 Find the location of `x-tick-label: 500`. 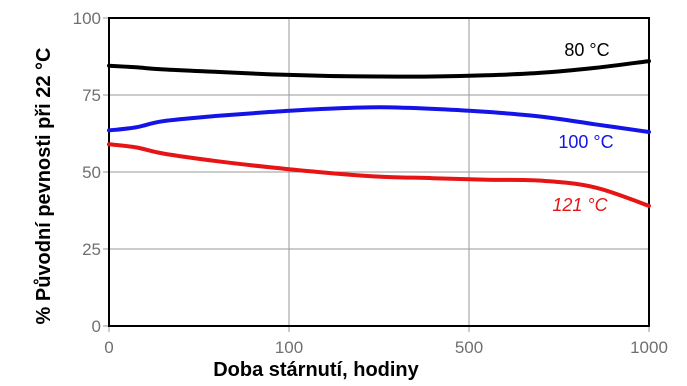

x-tick-label: 500 is located at coordinates (469, 347).